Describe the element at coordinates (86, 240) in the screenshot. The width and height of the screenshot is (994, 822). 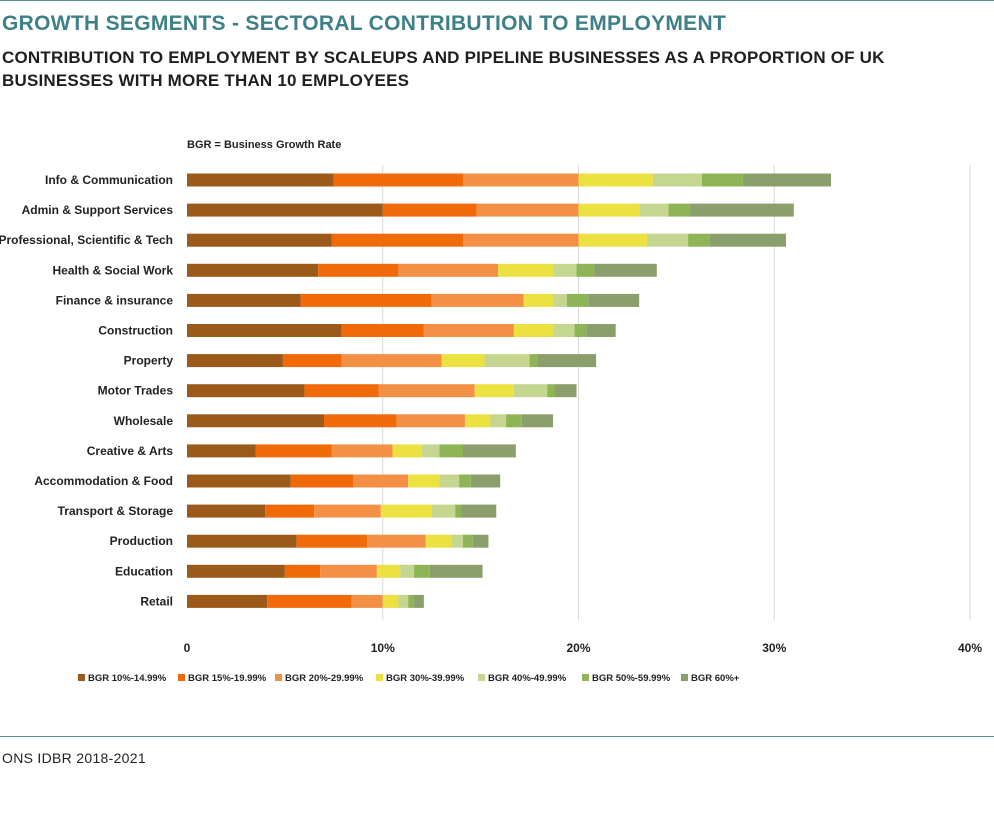
I see `category-label: Professional, Scientific & Tech` at that location.